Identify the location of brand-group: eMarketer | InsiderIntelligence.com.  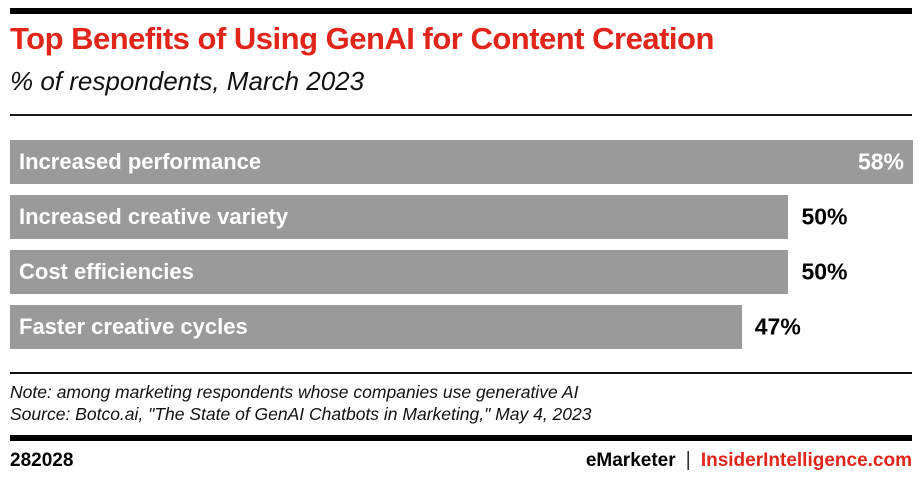
(749, 460).